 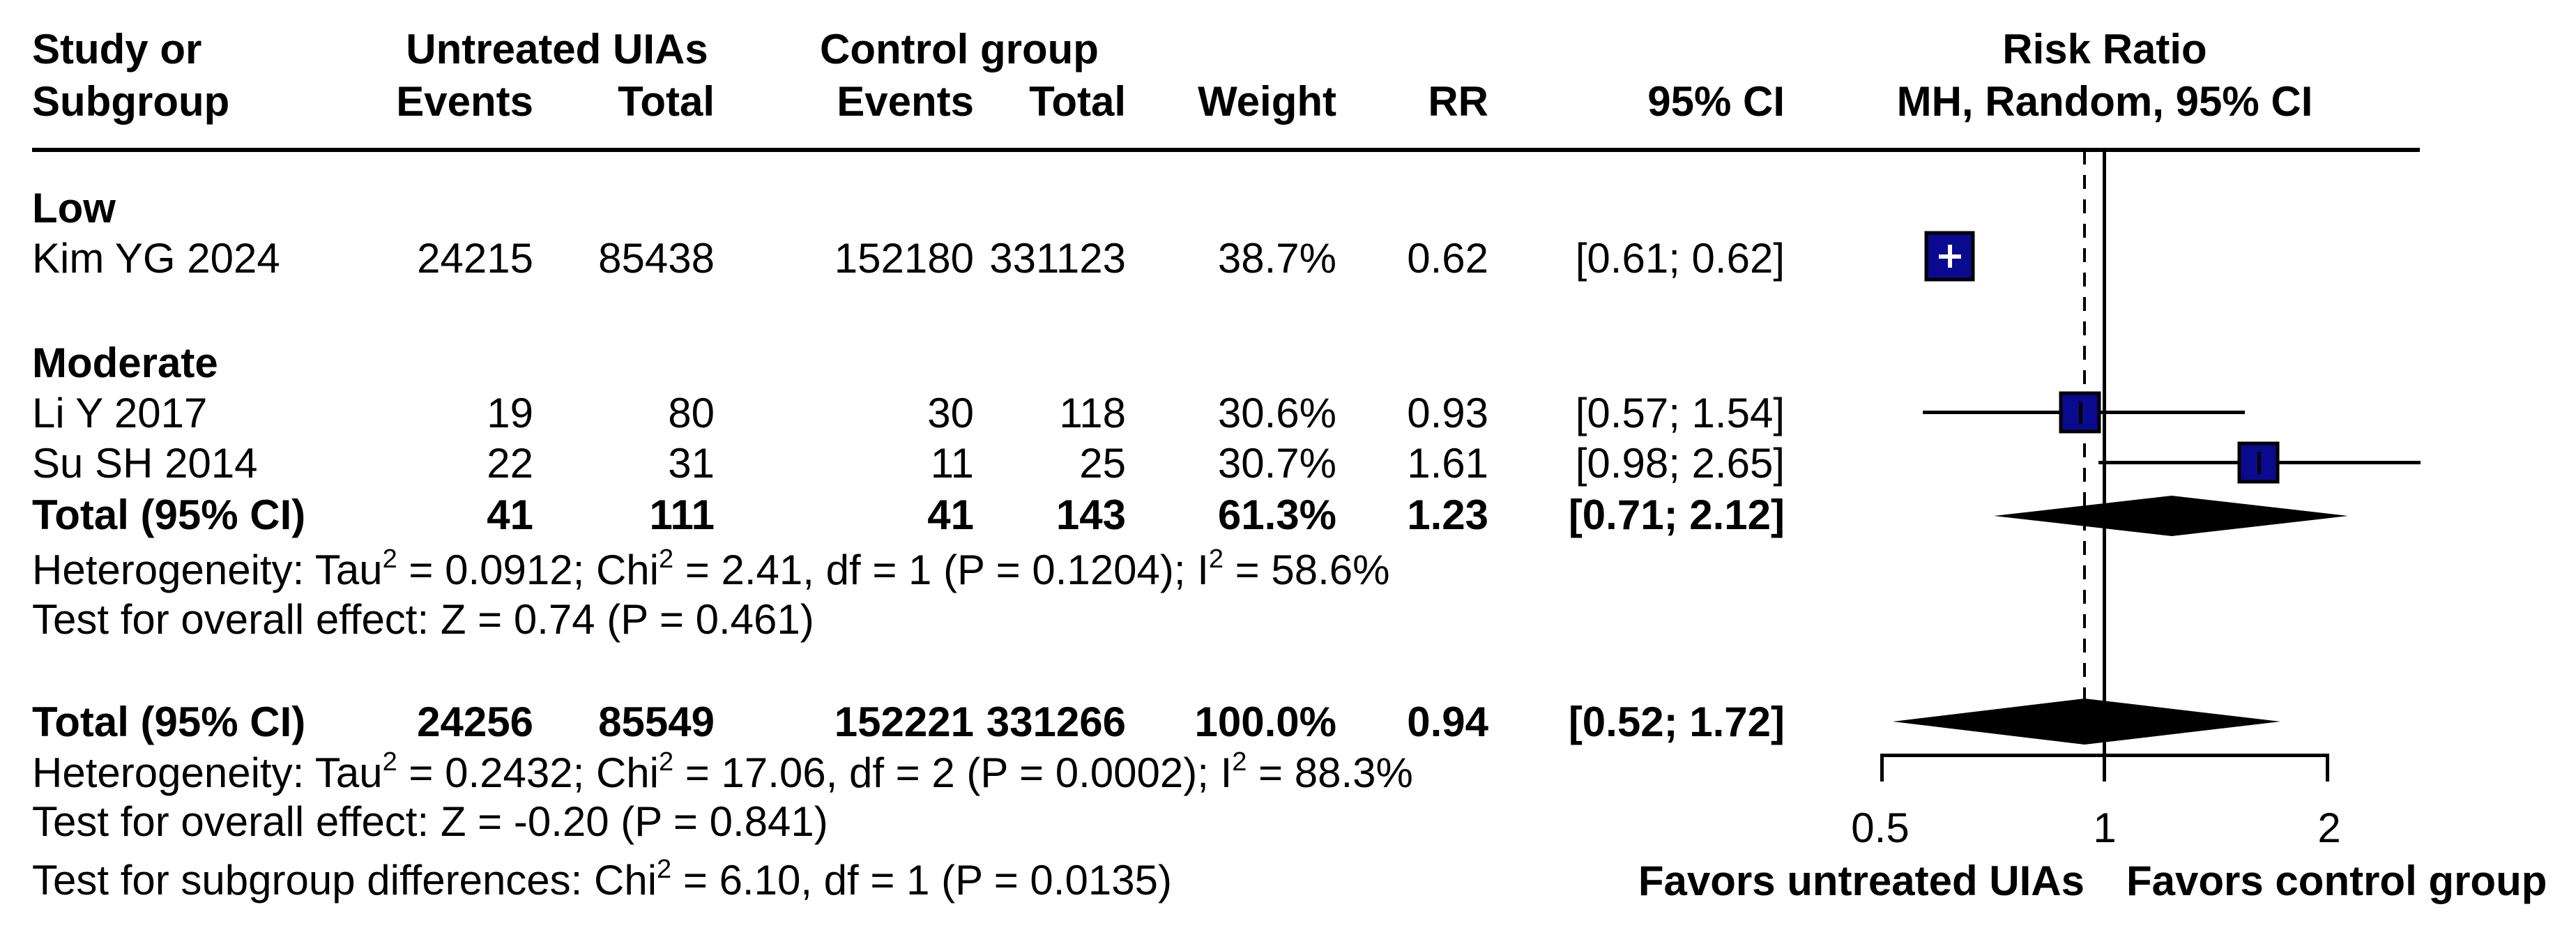 I want to click on weight: 100.0%, so click(x=1265, y=722).